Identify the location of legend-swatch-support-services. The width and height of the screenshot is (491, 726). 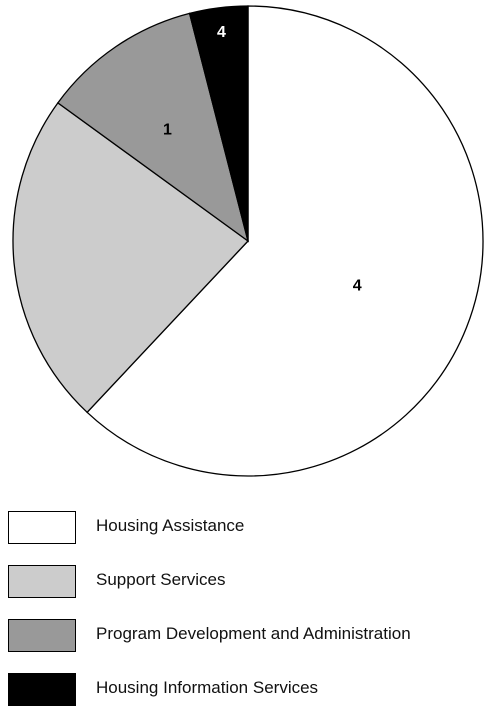
(42, 581).